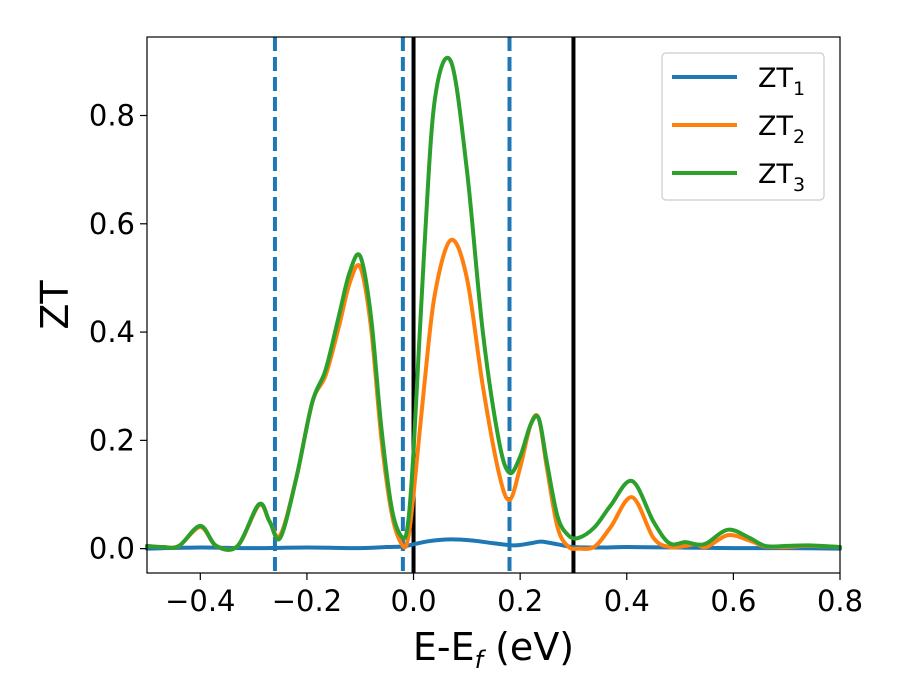 The image size is (900, 700). Describe the element at coordinates (781, 177) in the screenshot. I see `legend-label-zt3: ZT3` at that location.